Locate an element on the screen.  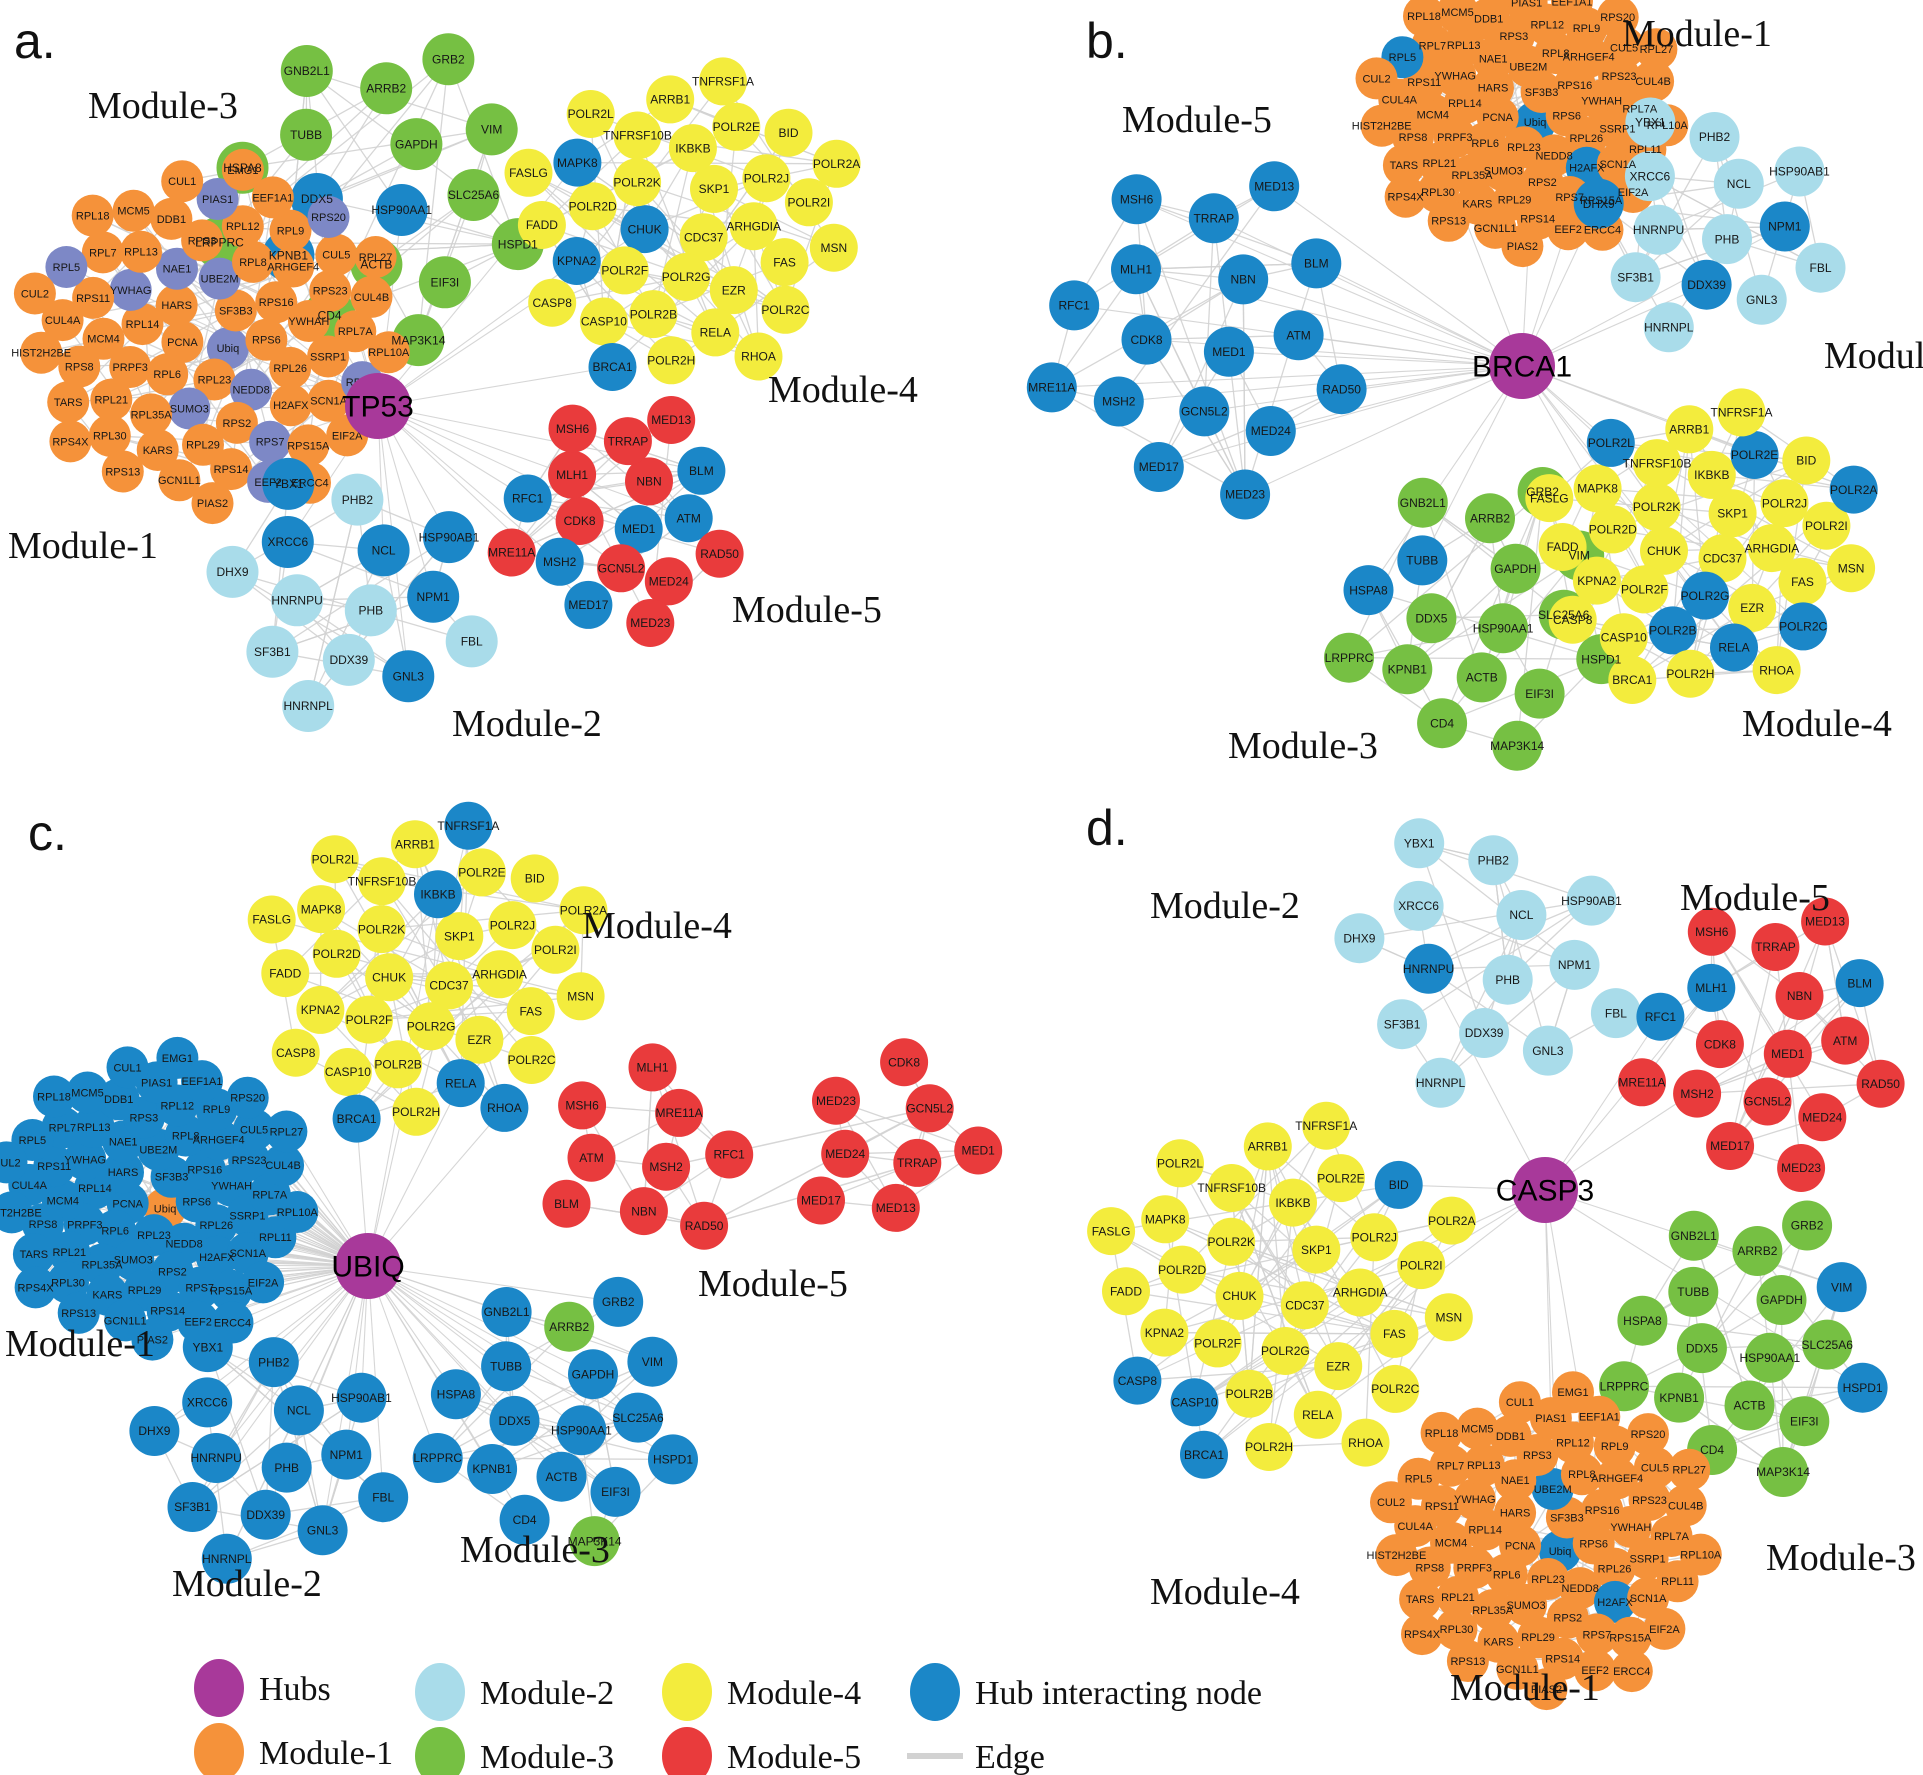
gene-node-RPS7 is located at coordinates (270, 441).